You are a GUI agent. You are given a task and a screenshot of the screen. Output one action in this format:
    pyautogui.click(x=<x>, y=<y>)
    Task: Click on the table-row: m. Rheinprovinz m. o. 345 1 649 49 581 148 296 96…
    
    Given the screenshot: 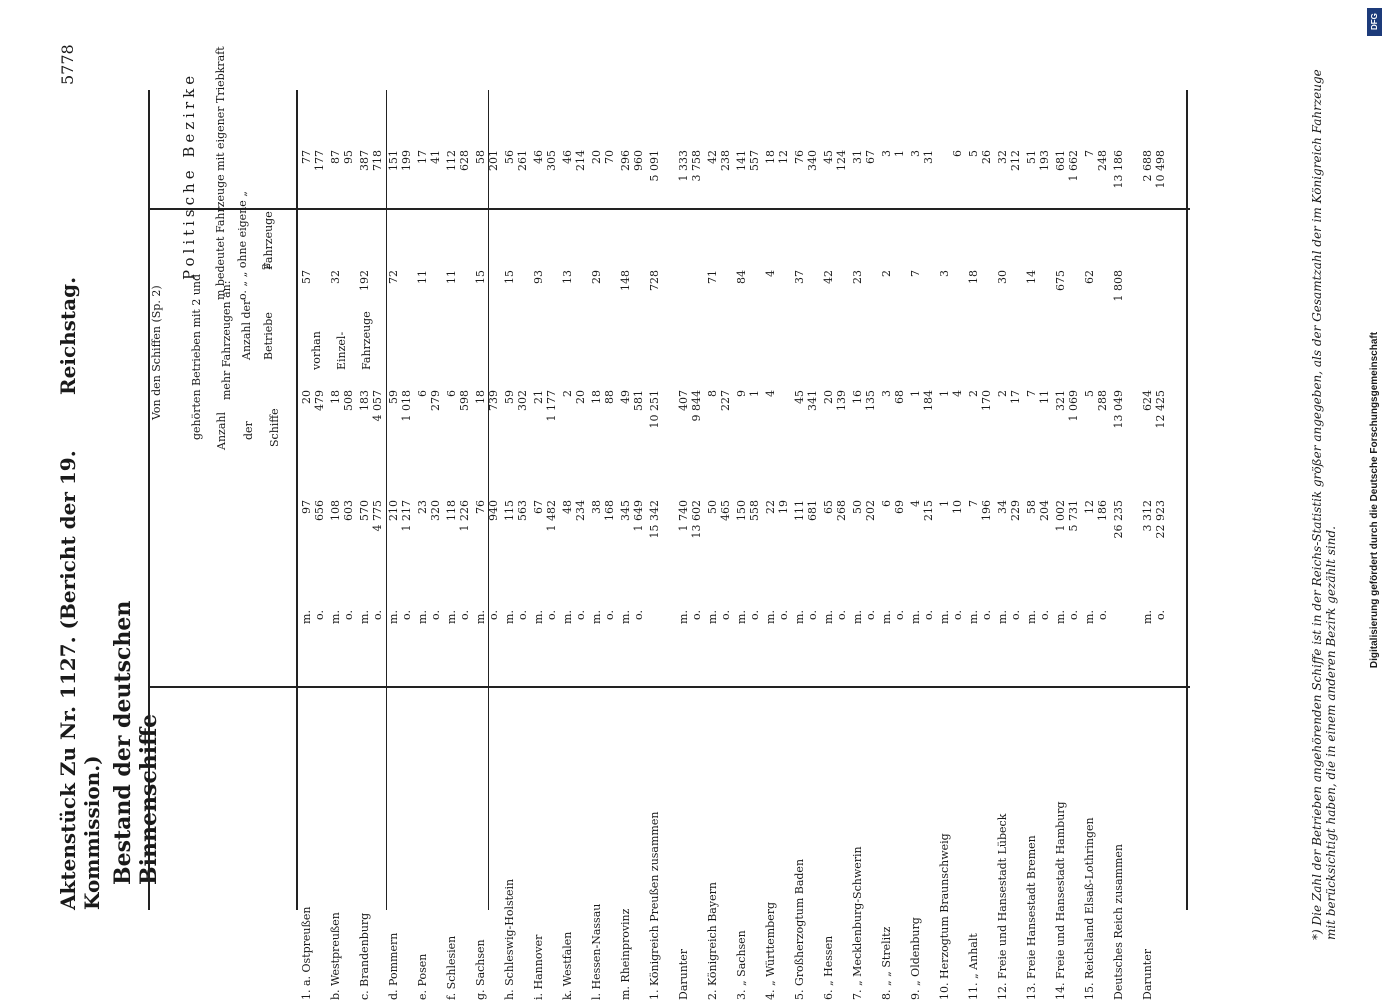 What is the action you would take?
    pyautogui.click(x=633, y=500)
    